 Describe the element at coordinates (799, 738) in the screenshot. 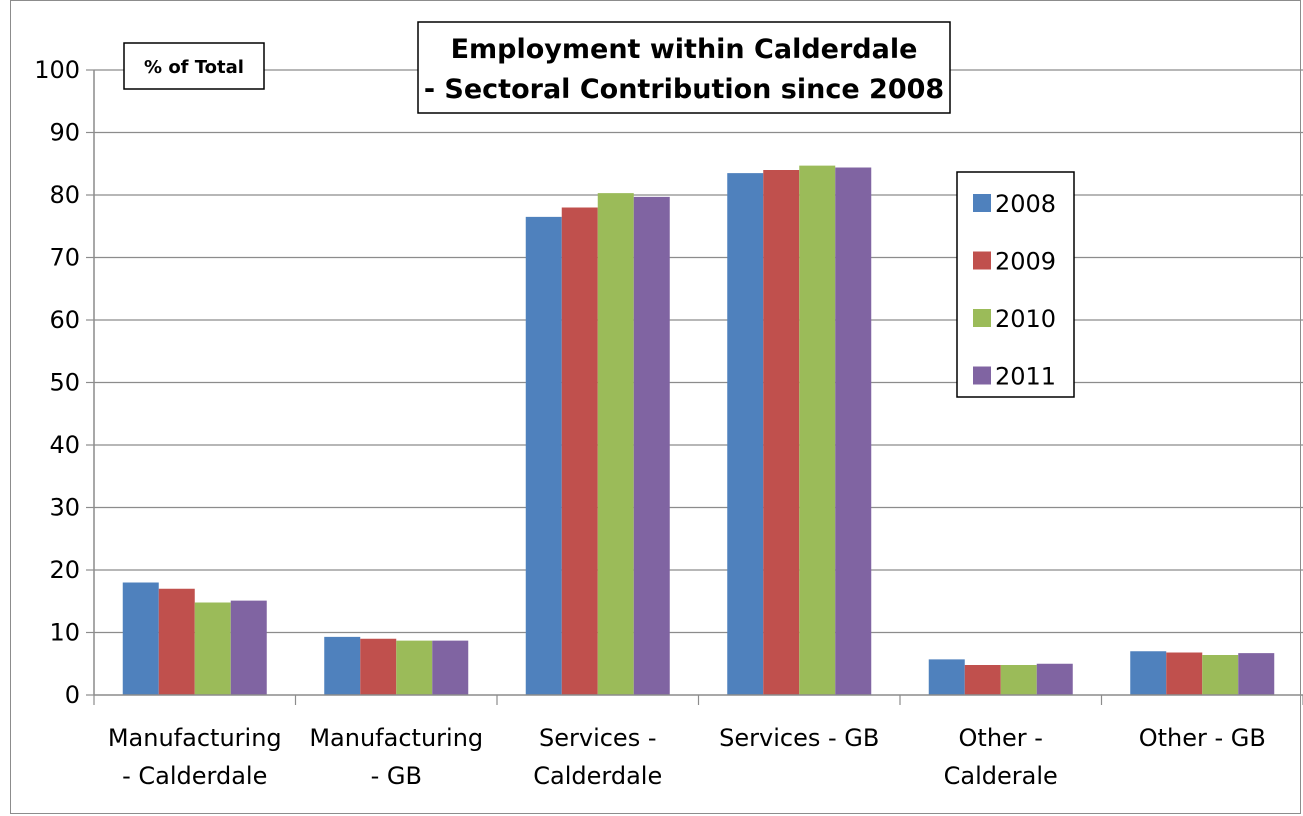

I see `x-category-label: Services - GB` at that location.